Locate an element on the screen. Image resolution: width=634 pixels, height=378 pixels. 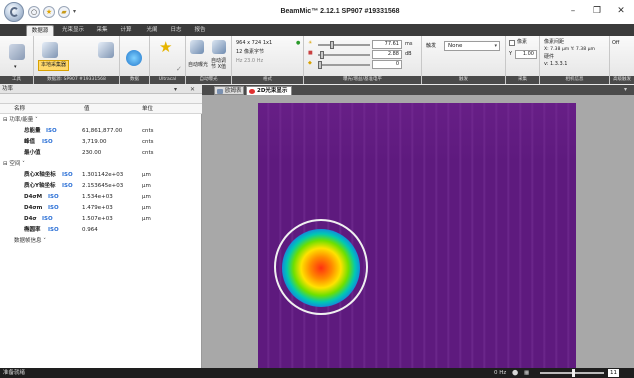
table-row: 椭圆率 ISO 0.964 is located at coordinates (101, 230).